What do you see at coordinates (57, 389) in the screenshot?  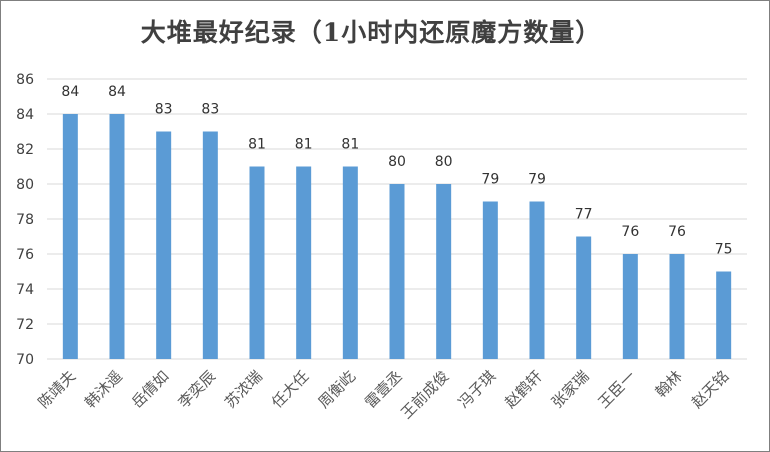 I see `category-label: 陈靖夫` at bounding box center [57, 389].